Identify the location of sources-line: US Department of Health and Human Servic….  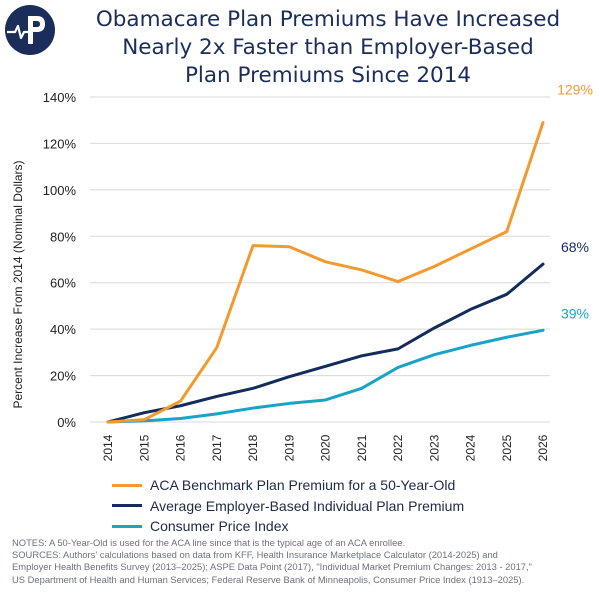
(268, 579).